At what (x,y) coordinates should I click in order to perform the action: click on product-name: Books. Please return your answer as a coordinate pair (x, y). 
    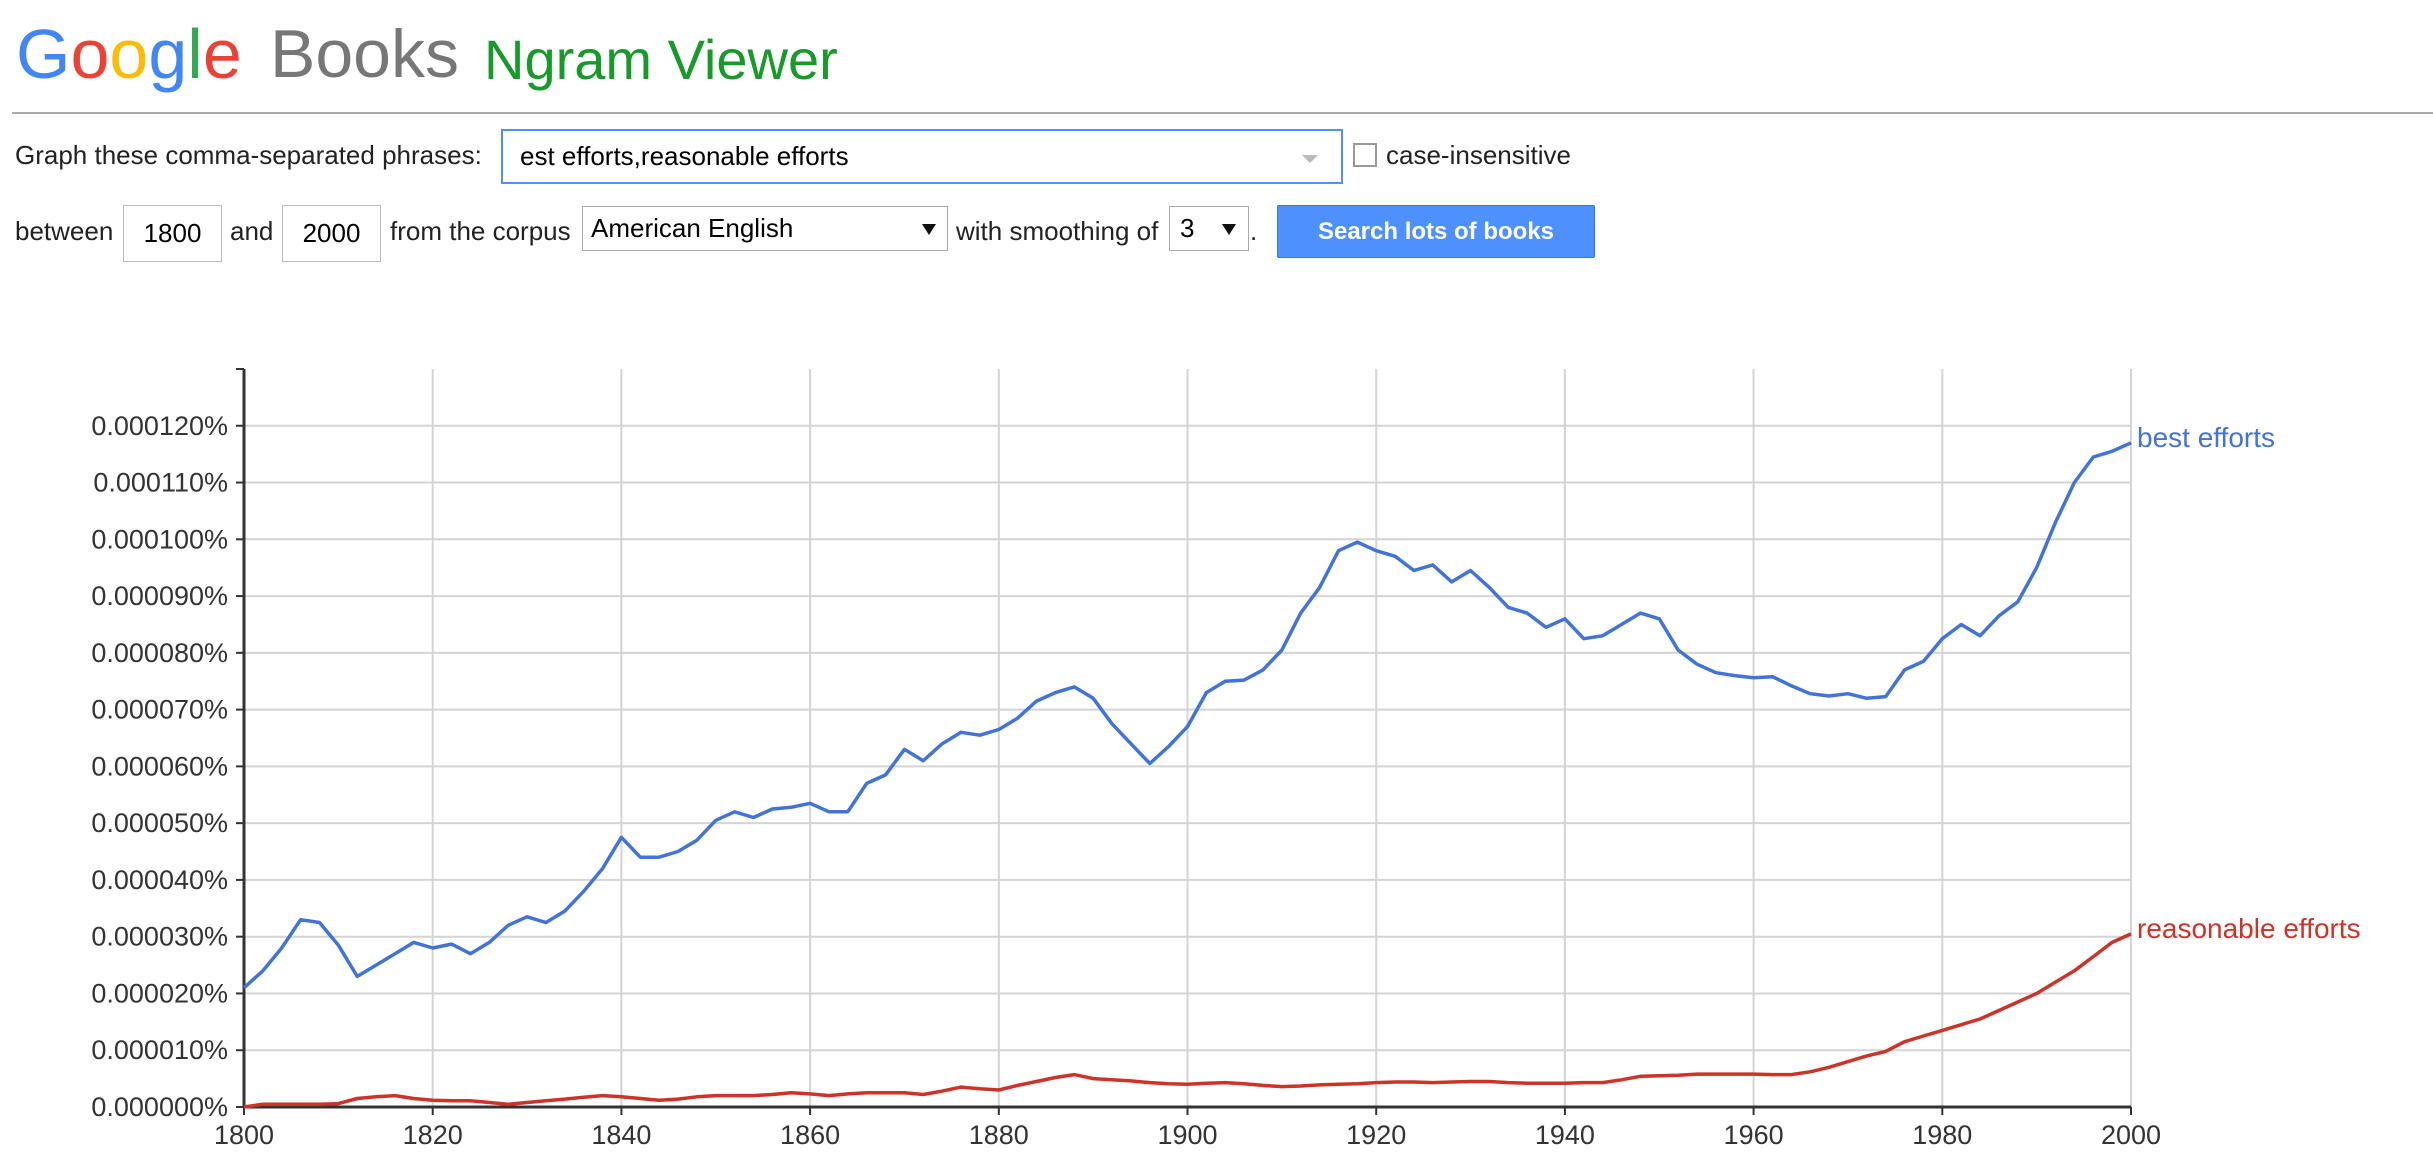
    Looking at the image, I should click on (364, 54).